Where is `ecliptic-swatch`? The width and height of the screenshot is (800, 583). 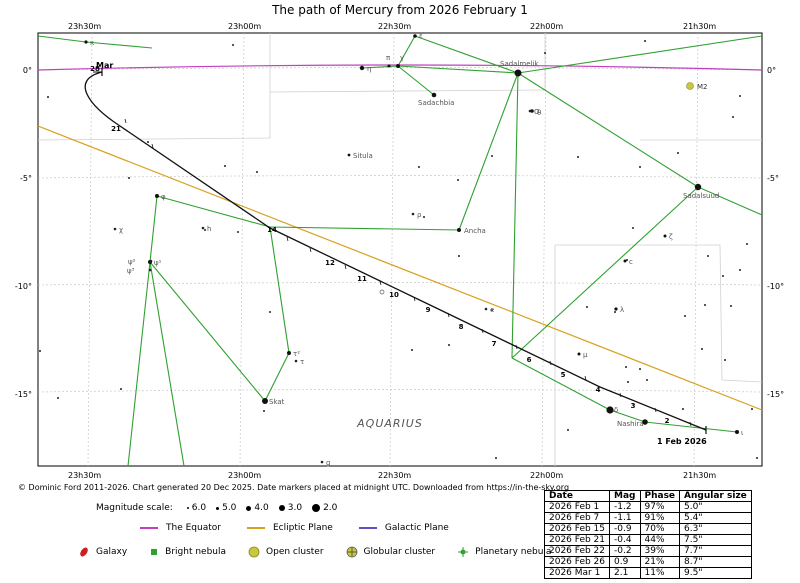 ecliptic-swatch is located at coordinates (255, 528).